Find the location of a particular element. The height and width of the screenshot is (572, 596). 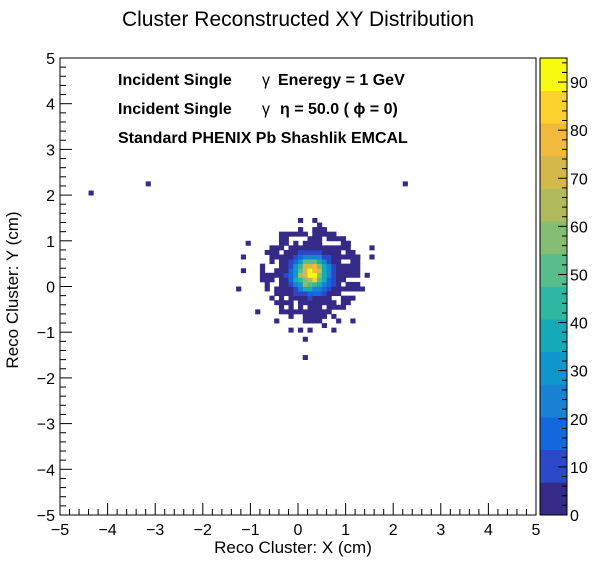

x-tick-label: 0 is located at coordinates (298, 530).